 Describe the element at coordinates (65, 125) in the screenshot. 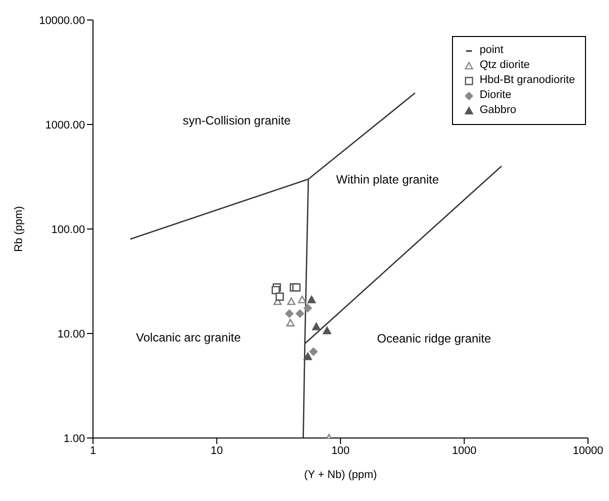

I see `y-tick-label: 1000.00` at that location.